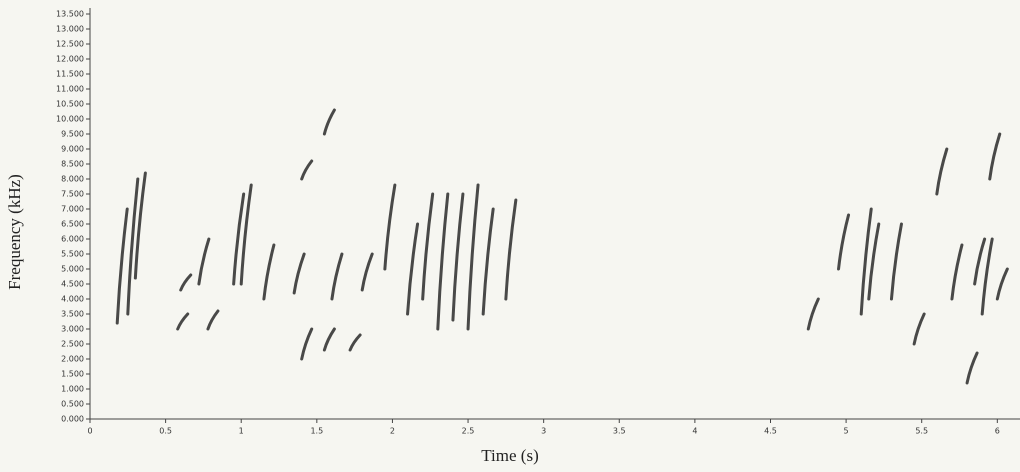 The width and height of the screenshot is (1020, 472). Describe the element at coordinates (72, 149) in the screenshot. I see `y-tick-label: 9.000` at that location.